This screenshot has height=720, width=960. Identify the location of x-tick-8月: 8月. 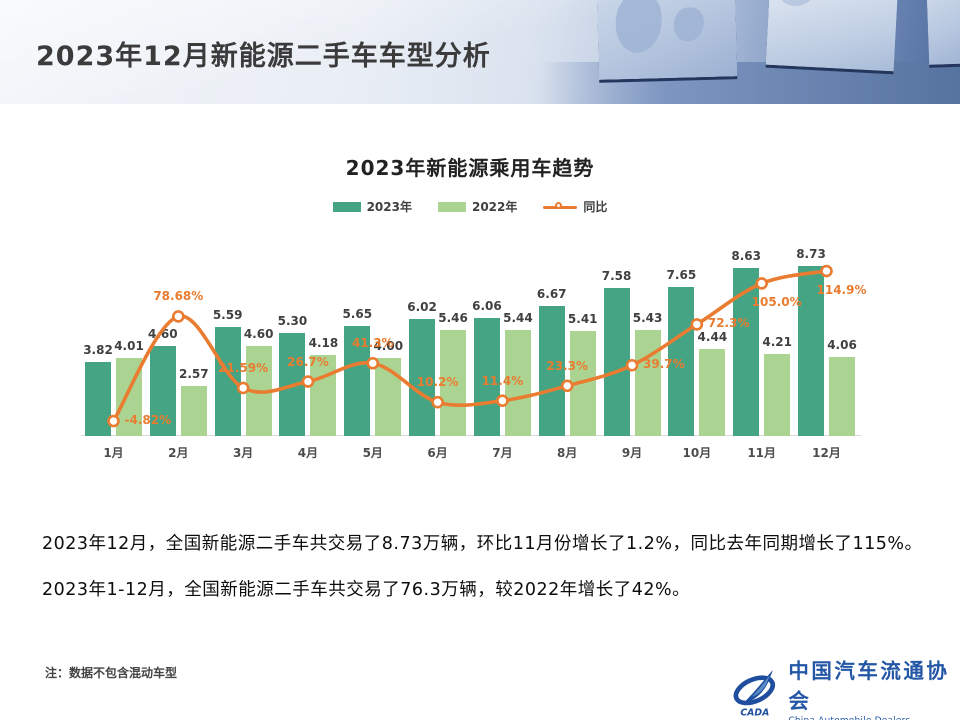
(567, 453).